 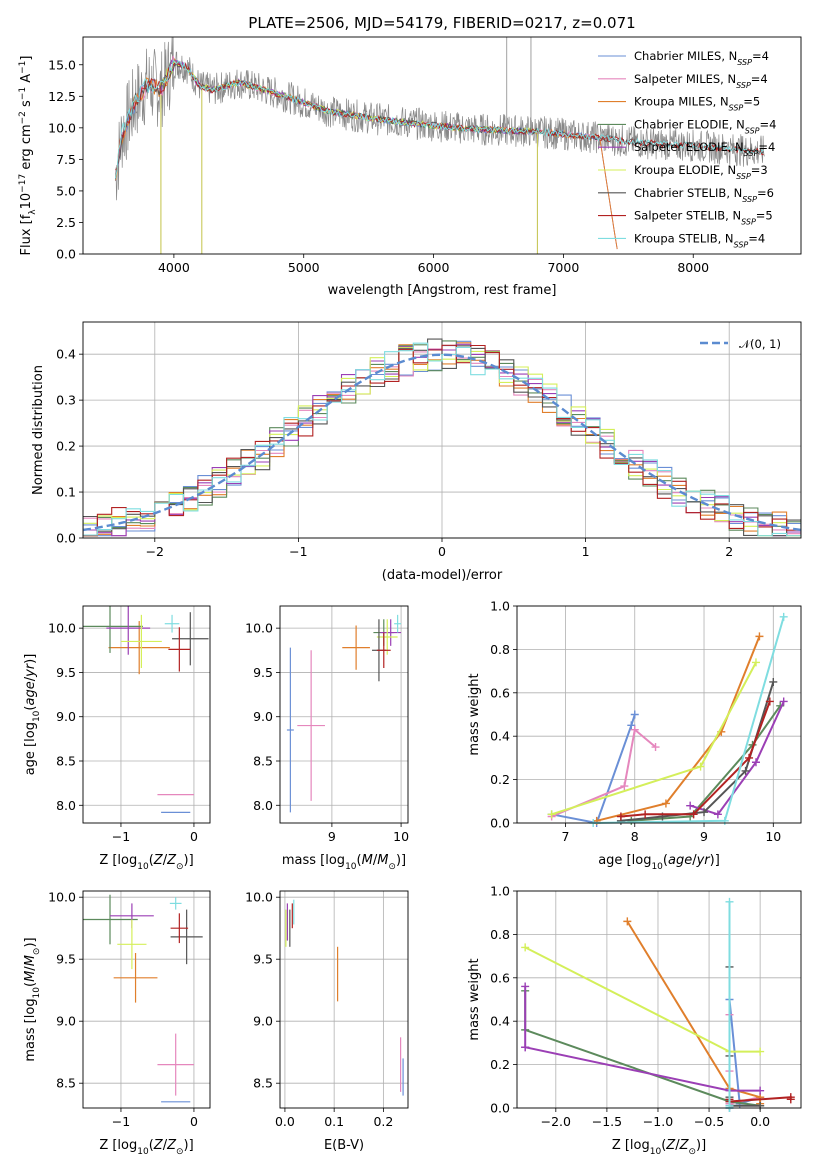 I want to click on y-tick-label: 7.5, so click(x=66, y=159).